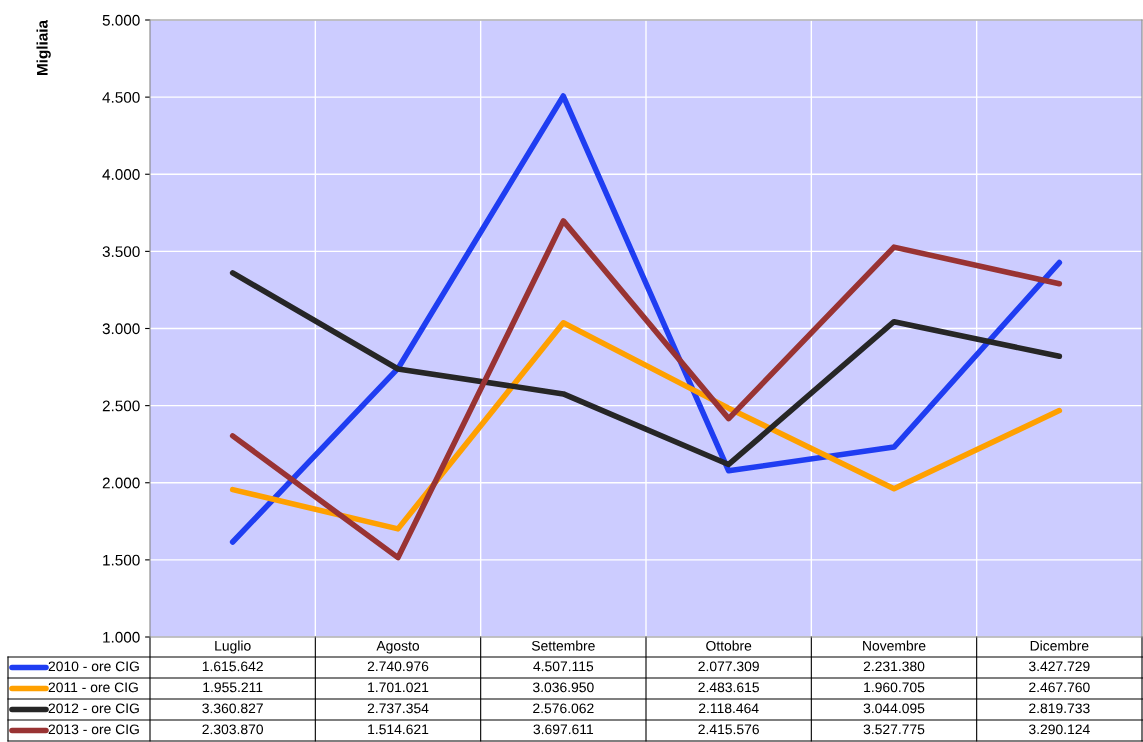 Image resolution: width=1143 pixels, height=742 pixels. What do you see at coordinates (894, 687) in the screenshot?
I see `text: 1.960.705` at bounding box center [894, 687].